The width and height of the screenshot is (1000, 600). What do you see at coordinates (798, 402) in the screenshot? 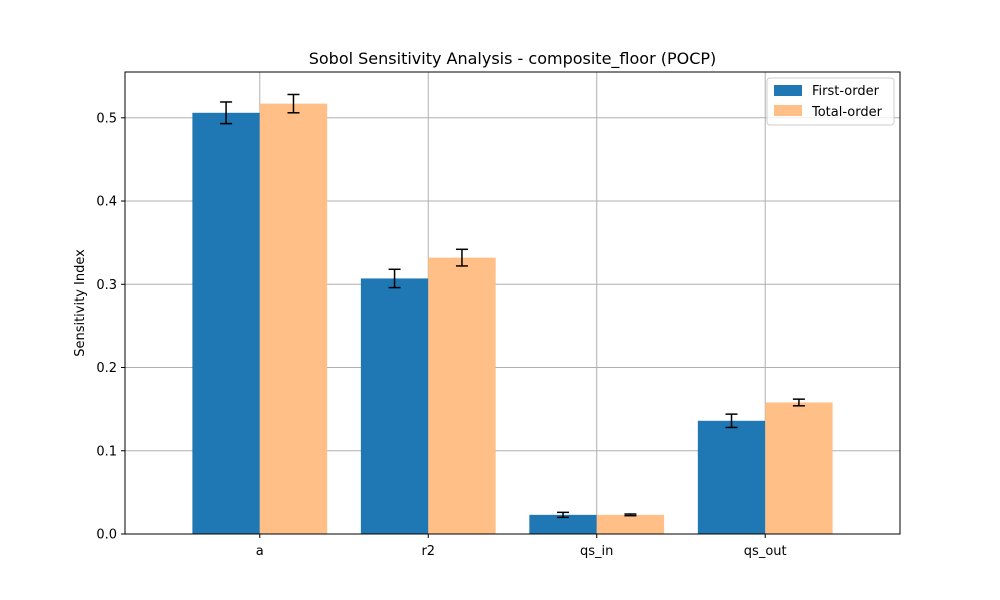
I see `error-bar-total-order-qs-out` at bounding box center [798, 402].